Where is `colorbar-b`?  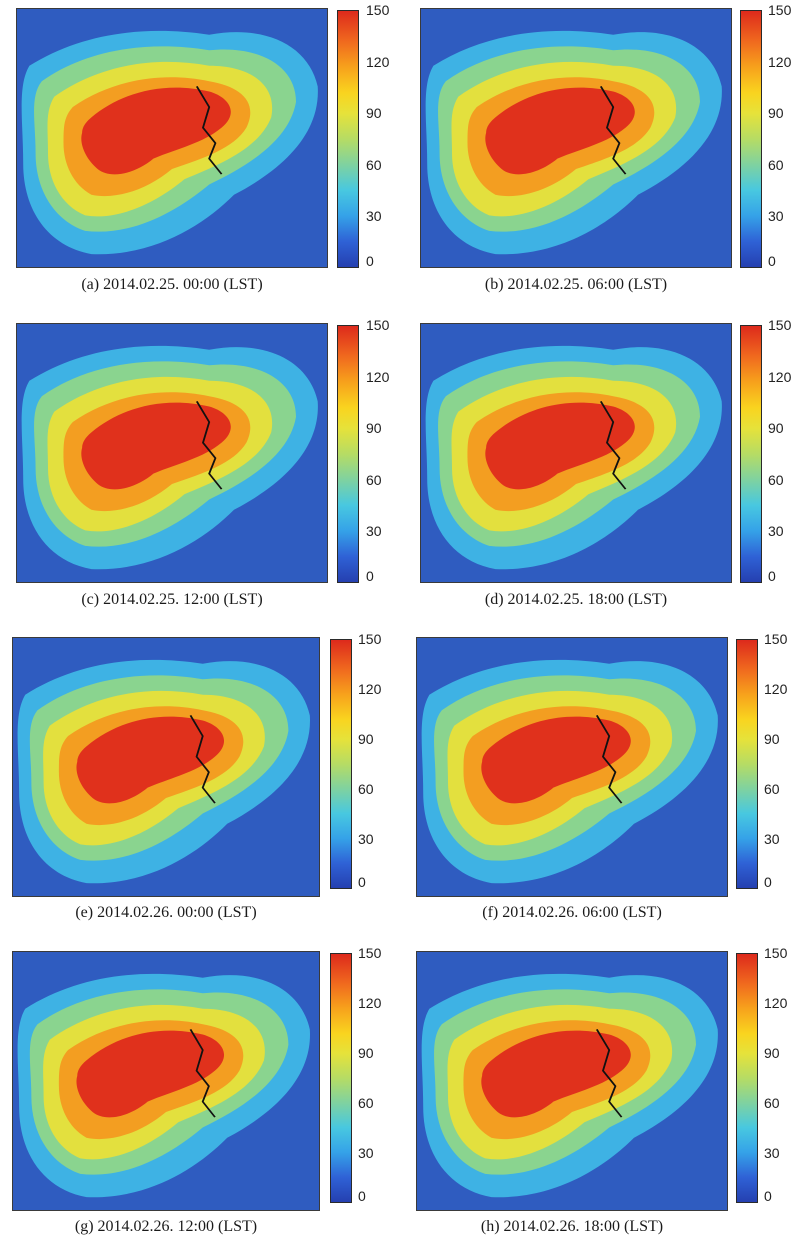 colorbar-b is located at coordinates (751, 139).